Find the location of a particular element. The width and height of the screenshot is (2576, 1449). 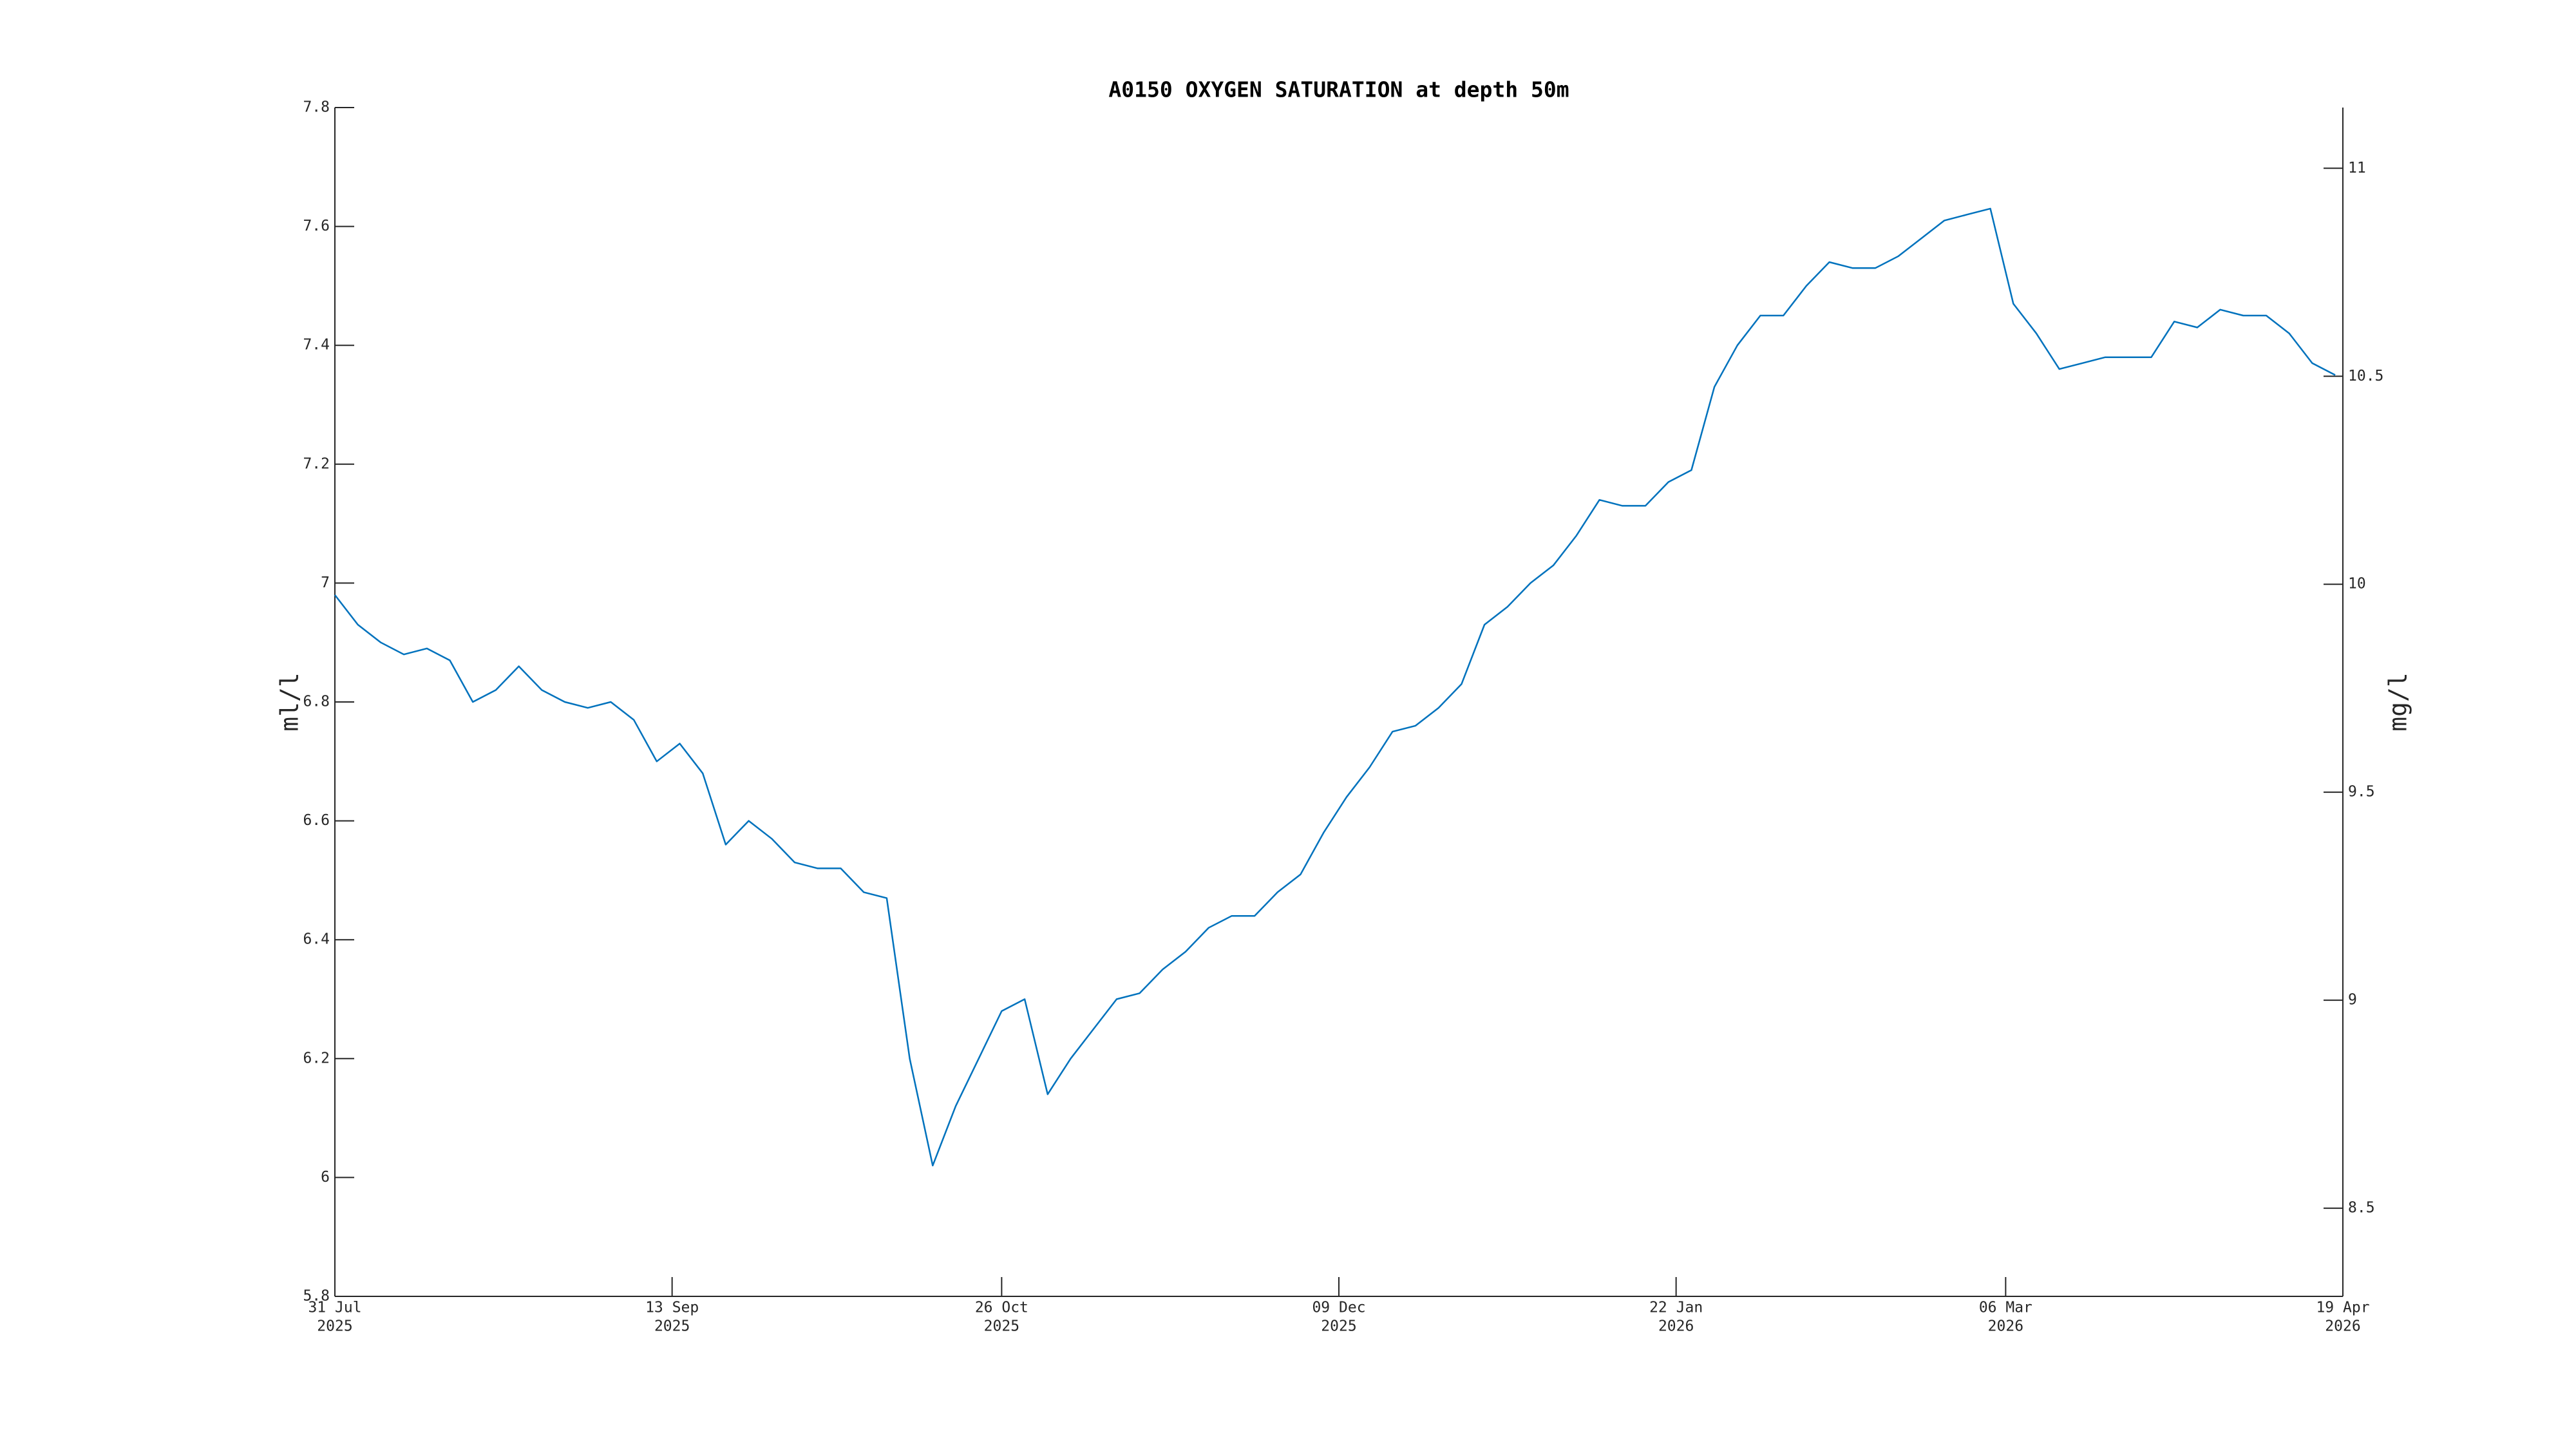

y-tick-label: 7.6 is located at coordinates (317, 226).